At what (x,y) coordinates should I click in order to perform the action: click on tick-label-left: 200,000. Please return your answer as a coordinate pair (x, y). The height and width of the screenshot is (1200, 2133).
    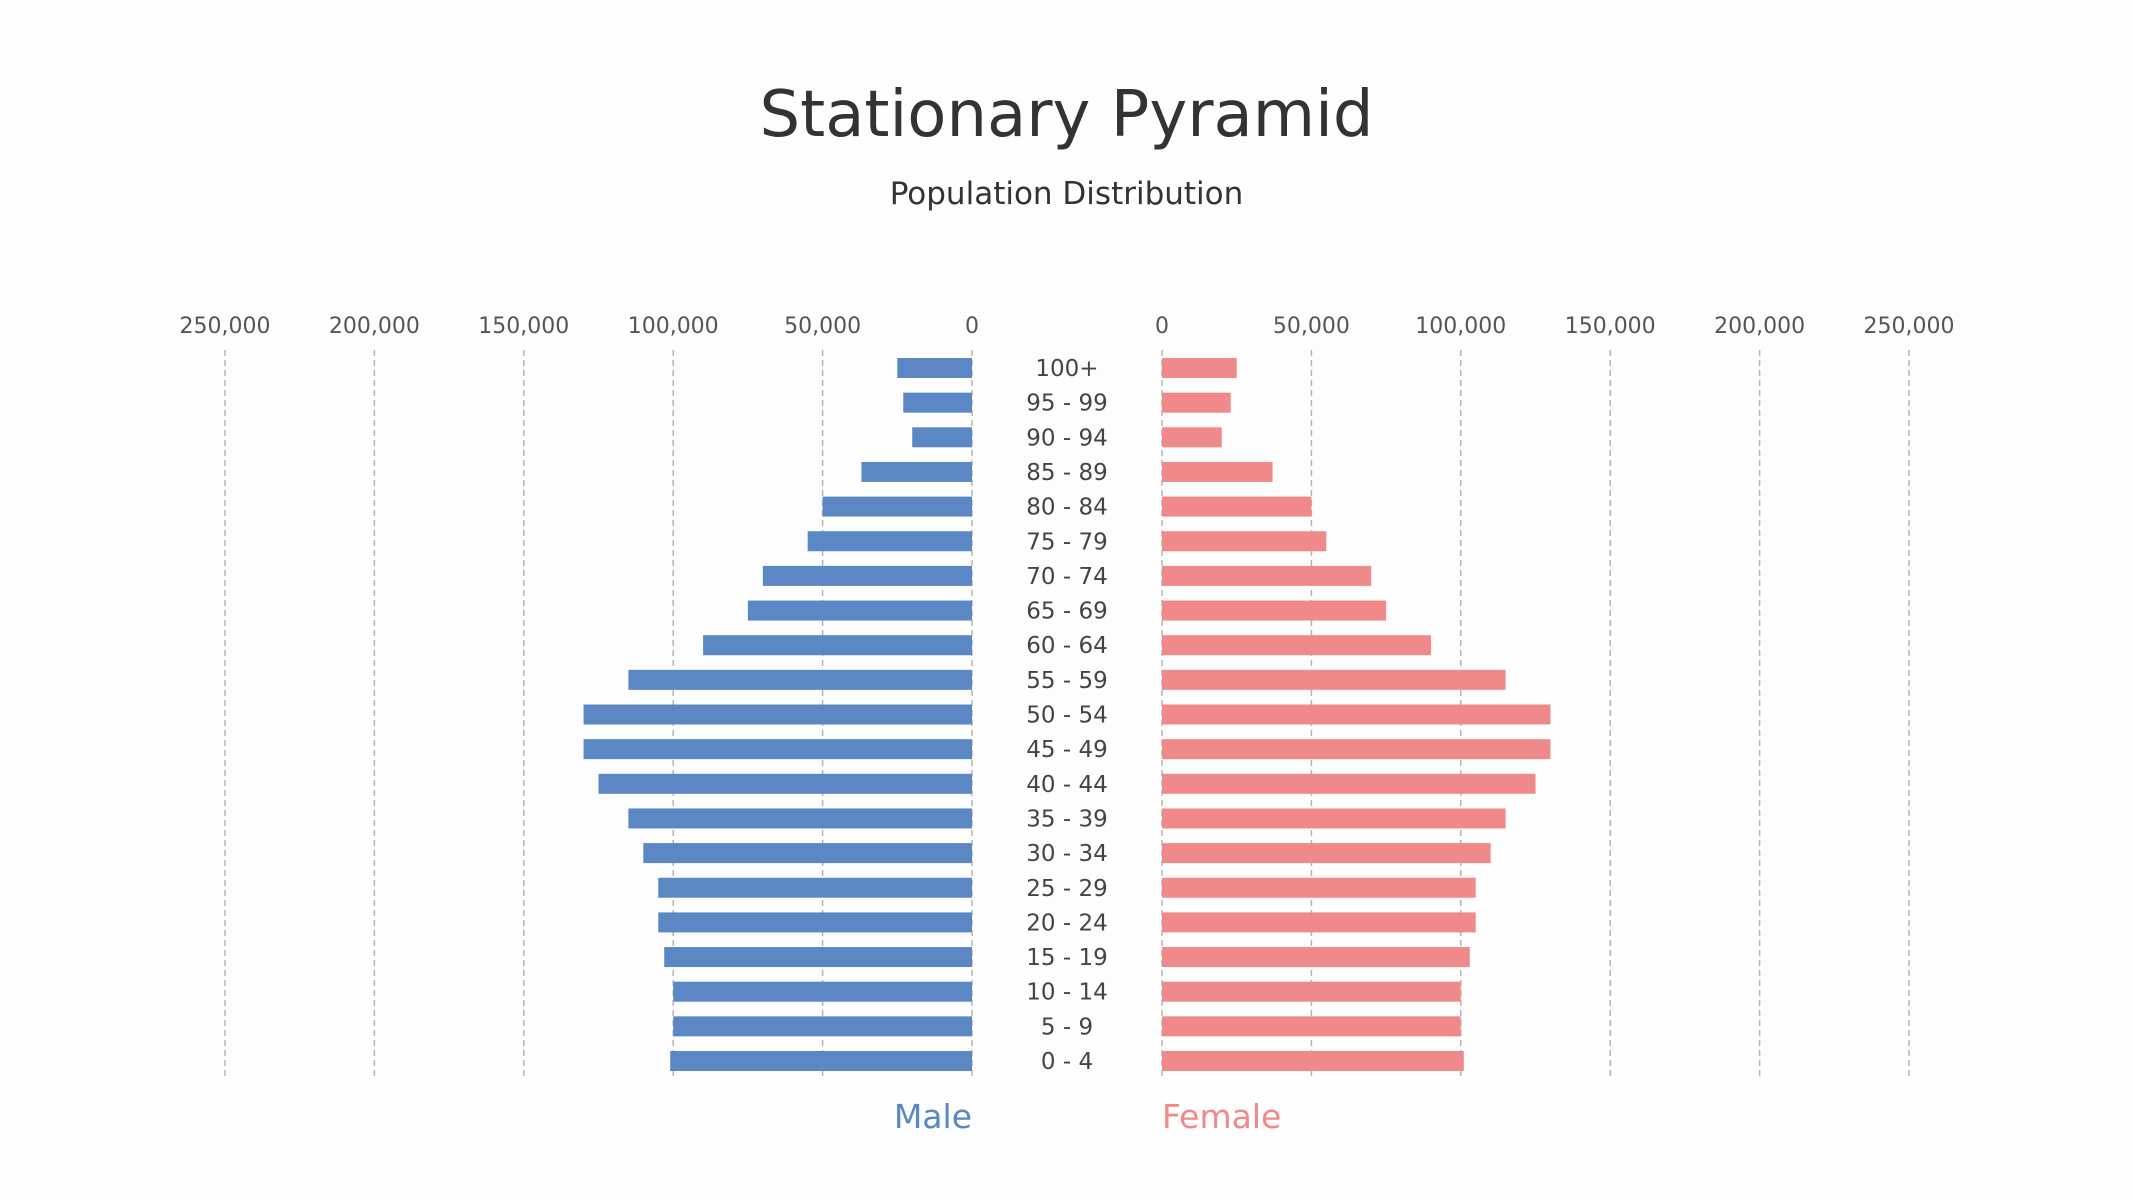
    Looking at the image, I should click on (374, 326).